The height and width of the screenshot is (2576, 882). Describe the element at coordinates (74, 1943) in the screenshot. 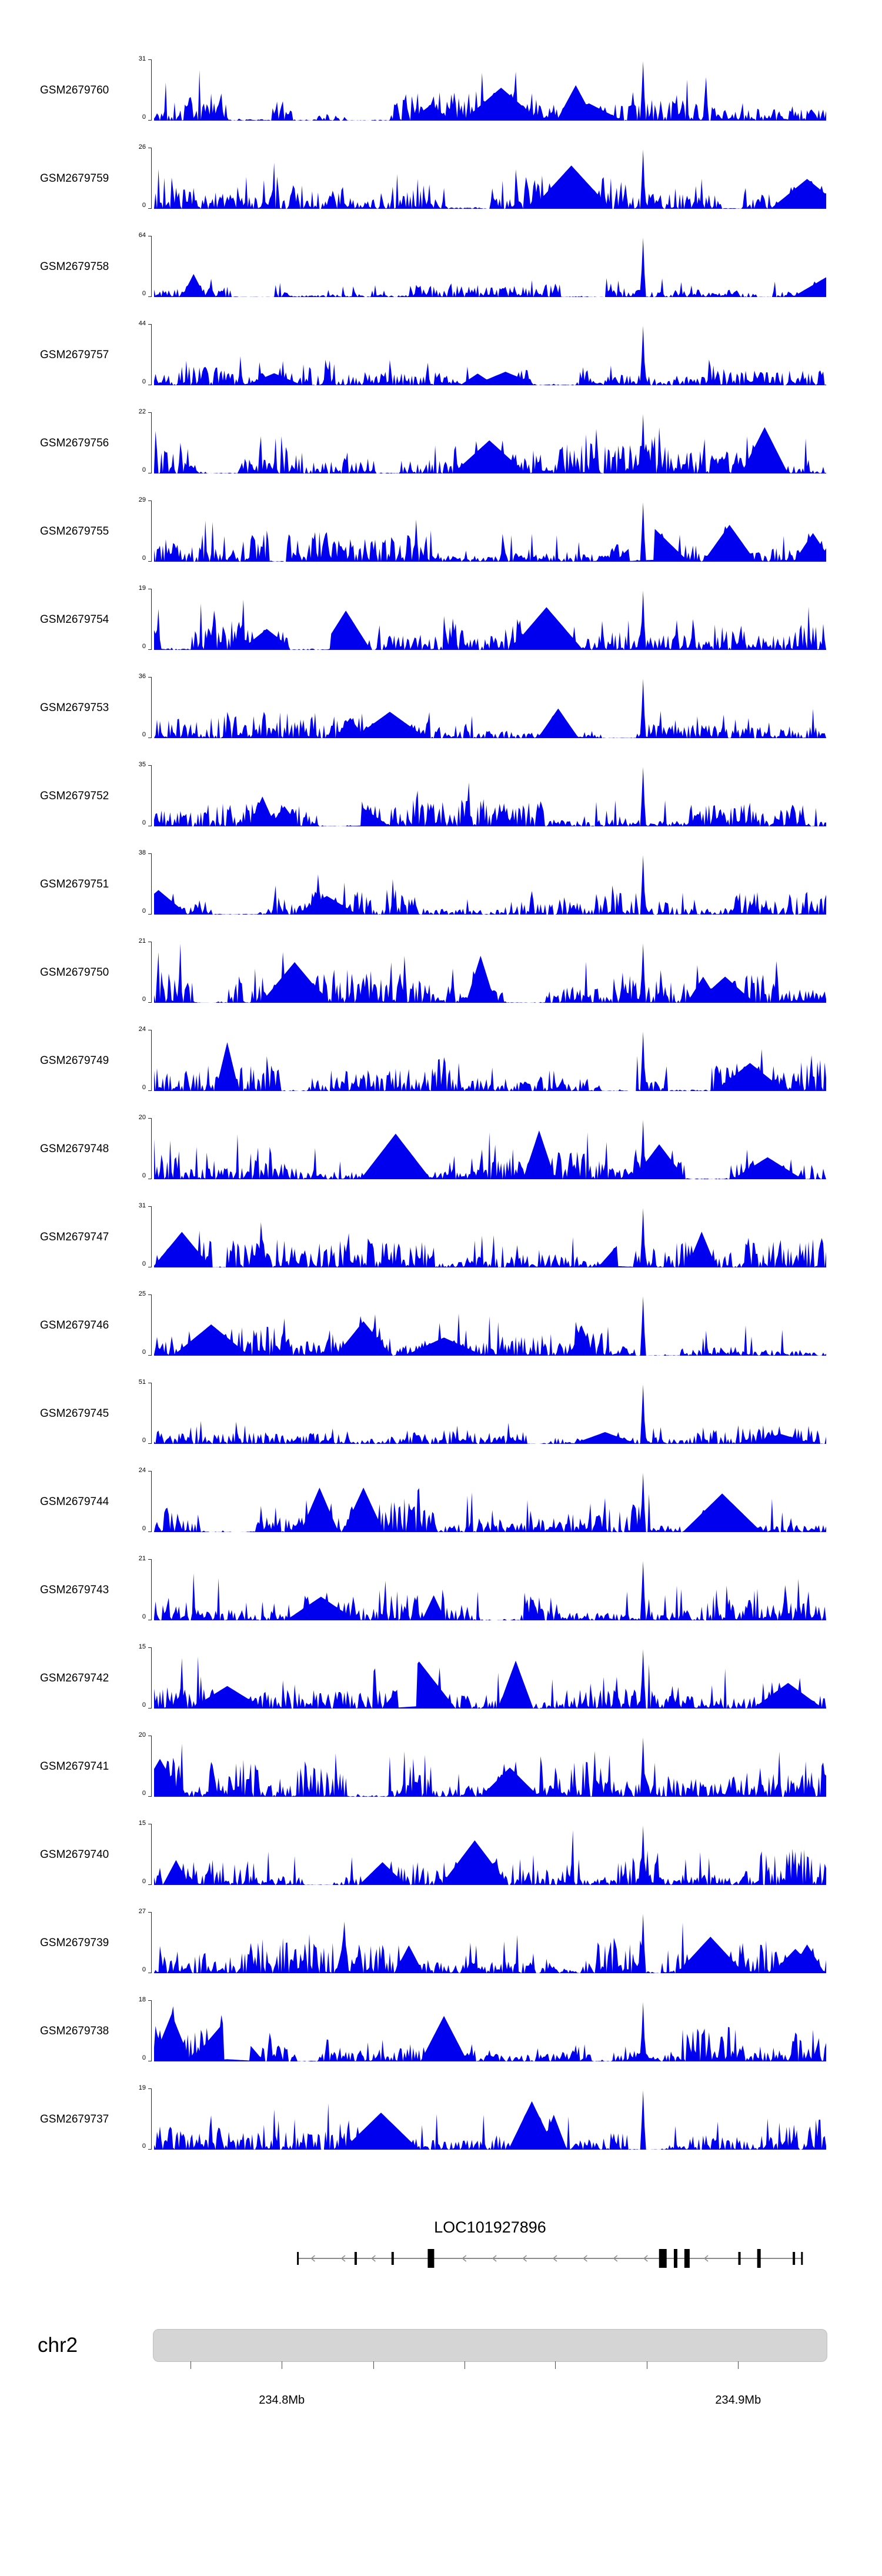

I see `track-label: GSM2679739` at that location.